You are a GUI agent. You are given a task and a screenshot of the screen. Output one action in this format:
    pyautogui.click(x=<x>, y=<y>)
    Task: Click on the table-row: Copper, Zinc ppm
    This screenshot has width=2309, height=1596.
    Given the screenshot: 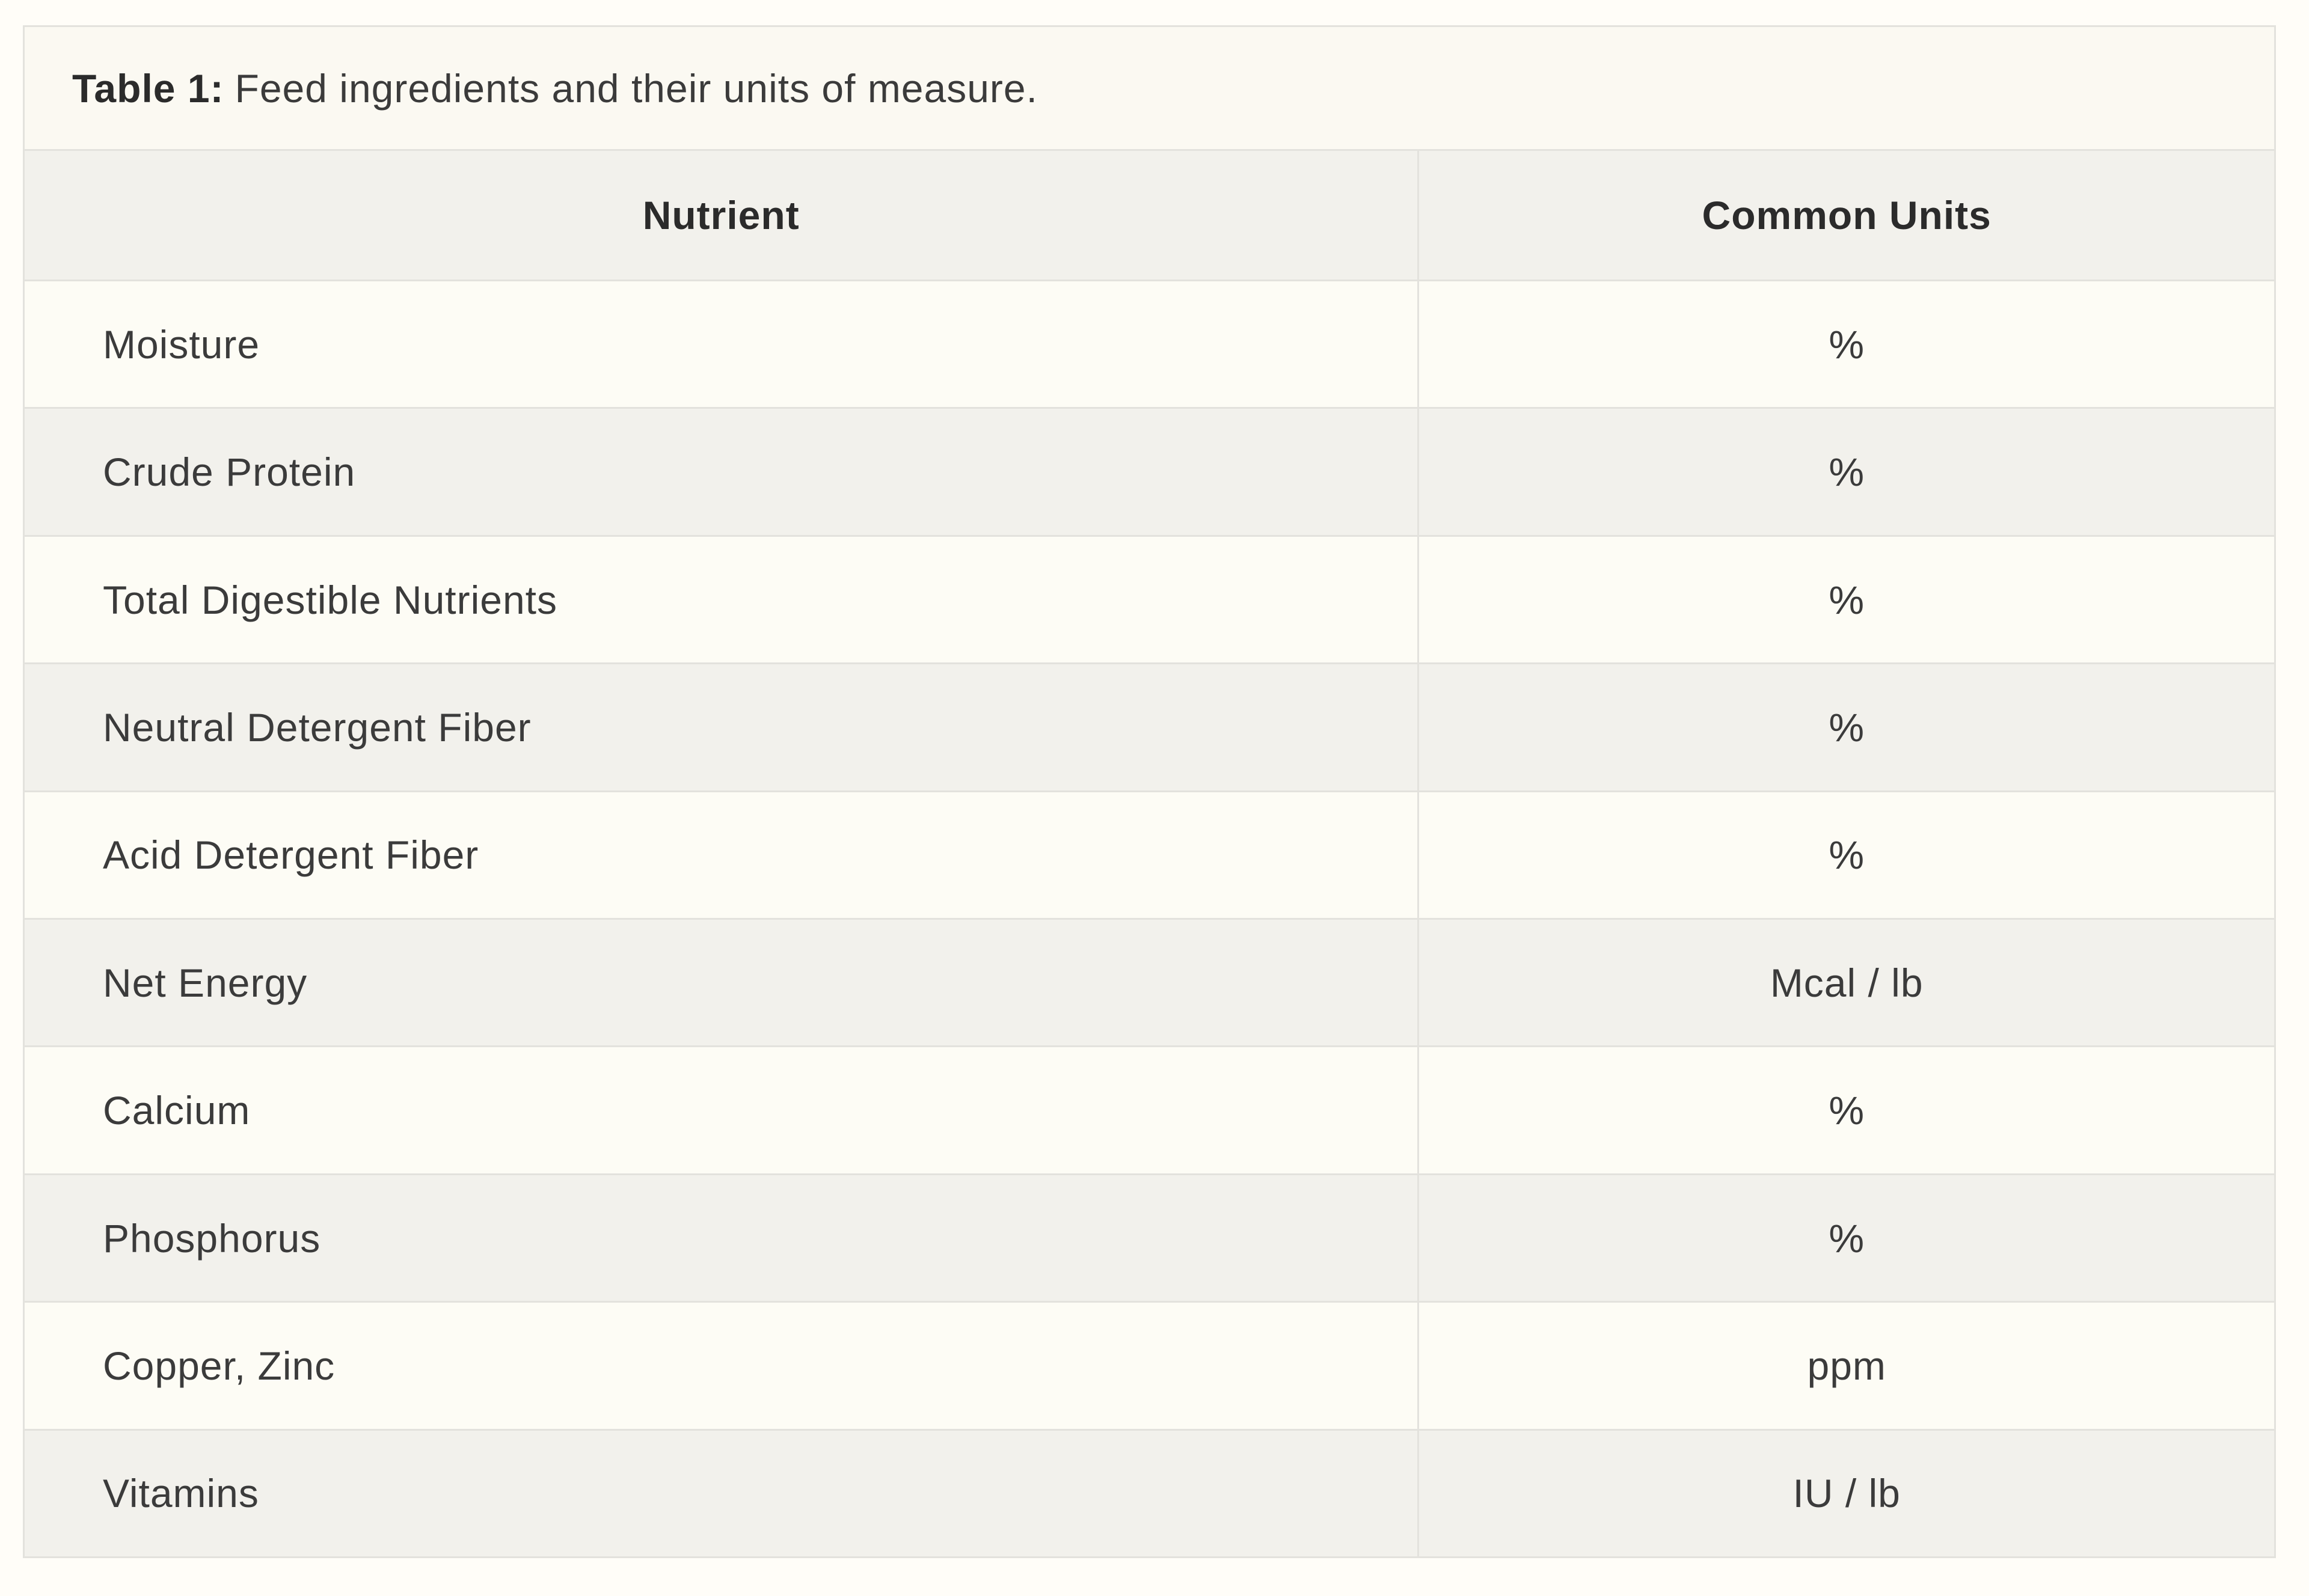 What is the action you would take?
    pyautogui.click(x=1149, y=1365)
    